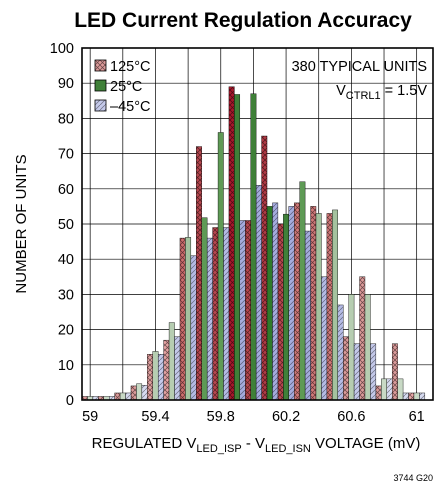  What do you see at coordinates (286, 417) in the screenshot?
I see `x-tick-label: 60.2` at bounding box center [286, 417].